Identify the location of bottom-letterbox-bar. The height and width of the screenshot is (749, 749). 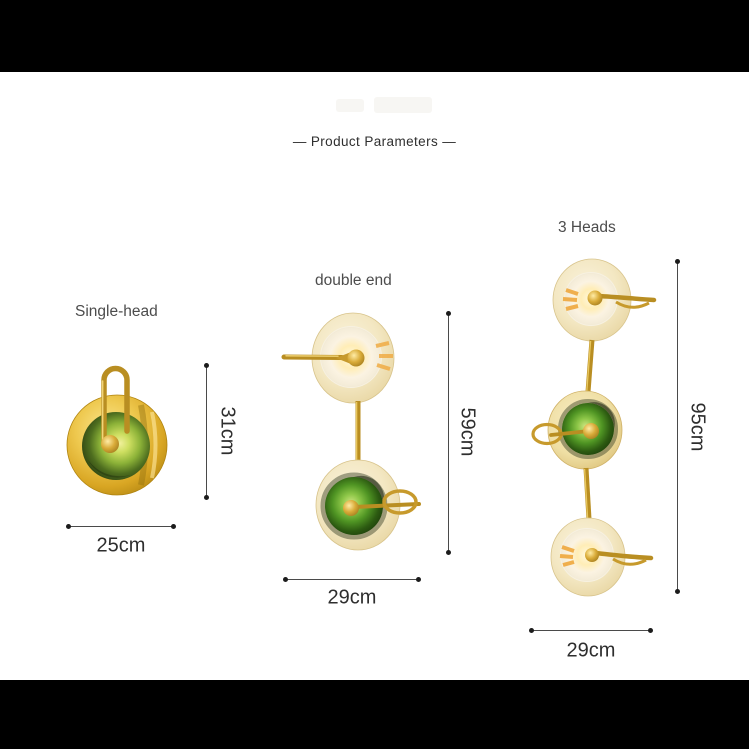
(374, 714).